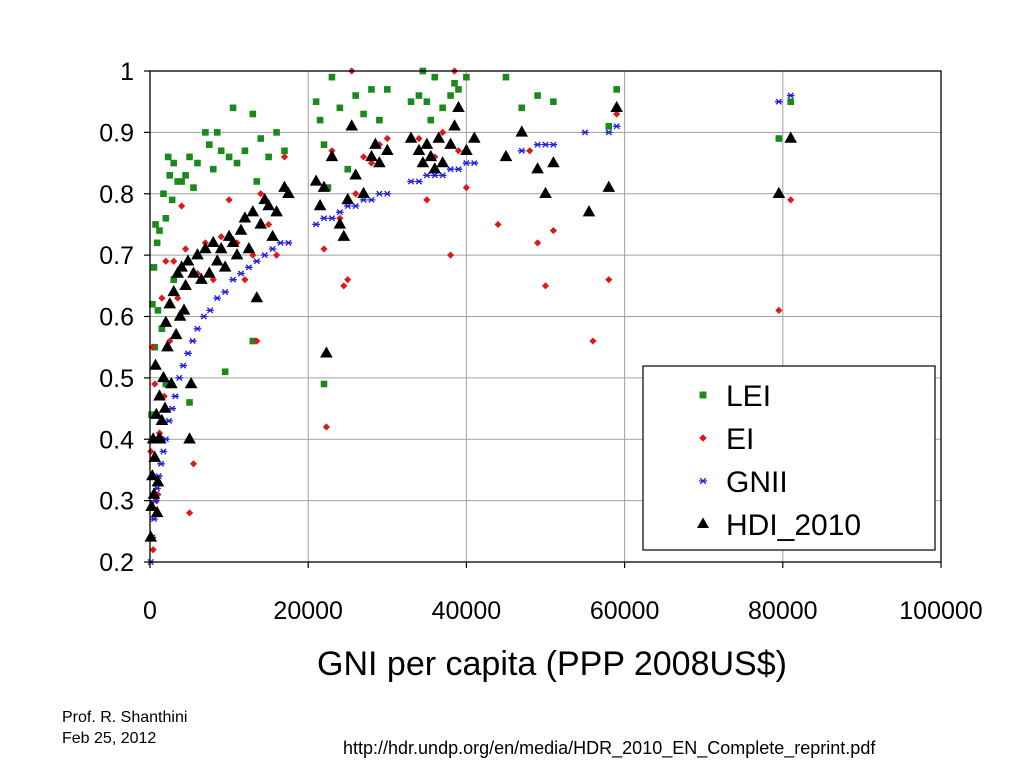  Describe the element at coordinates (552, 664) in the screenshot. I see `x-axis-title: GNI per capita (PPP 2008US$)` at that location.